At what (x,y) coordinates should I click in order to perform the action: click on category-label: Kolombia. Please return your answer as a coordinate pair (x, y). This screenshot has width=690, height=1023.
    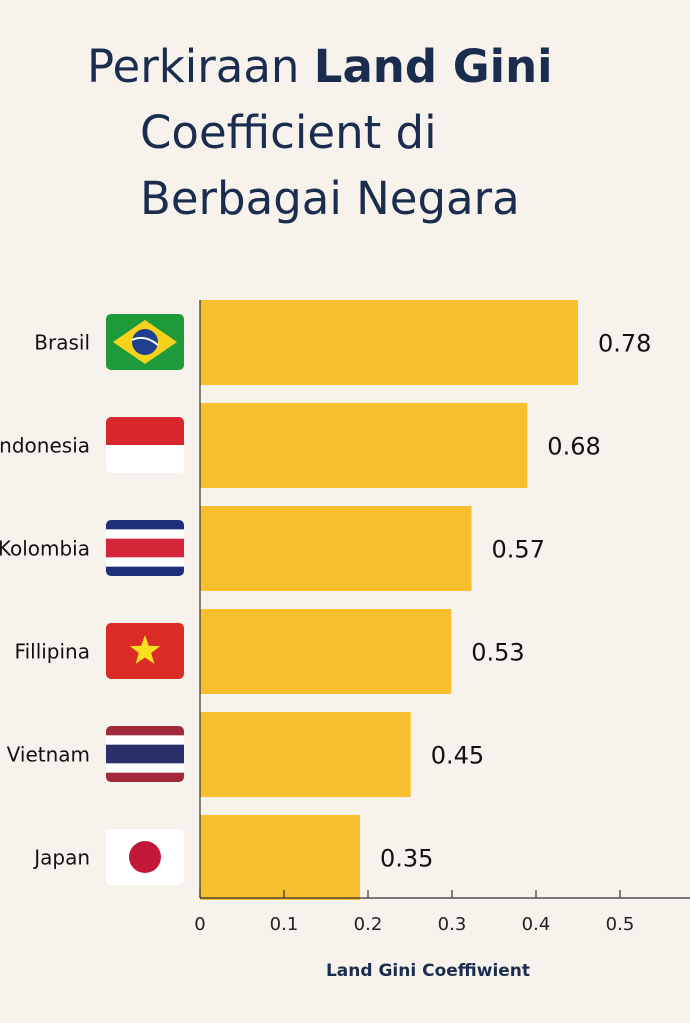
    Looking at the image, I should click on (45, 549).